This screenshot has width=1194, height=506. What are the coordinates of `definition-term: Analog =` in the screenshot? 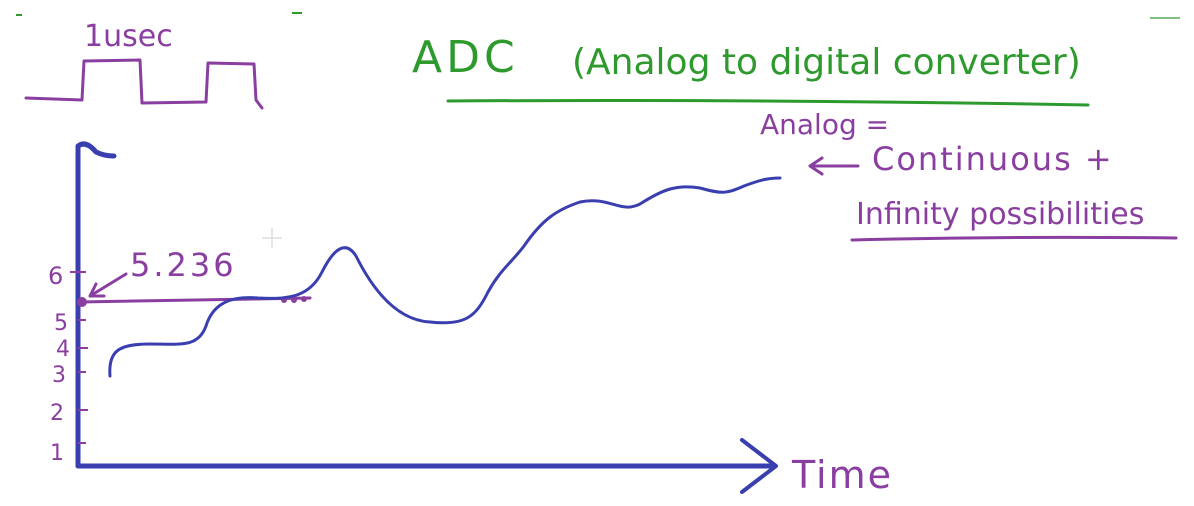 It's located at (824, 124).